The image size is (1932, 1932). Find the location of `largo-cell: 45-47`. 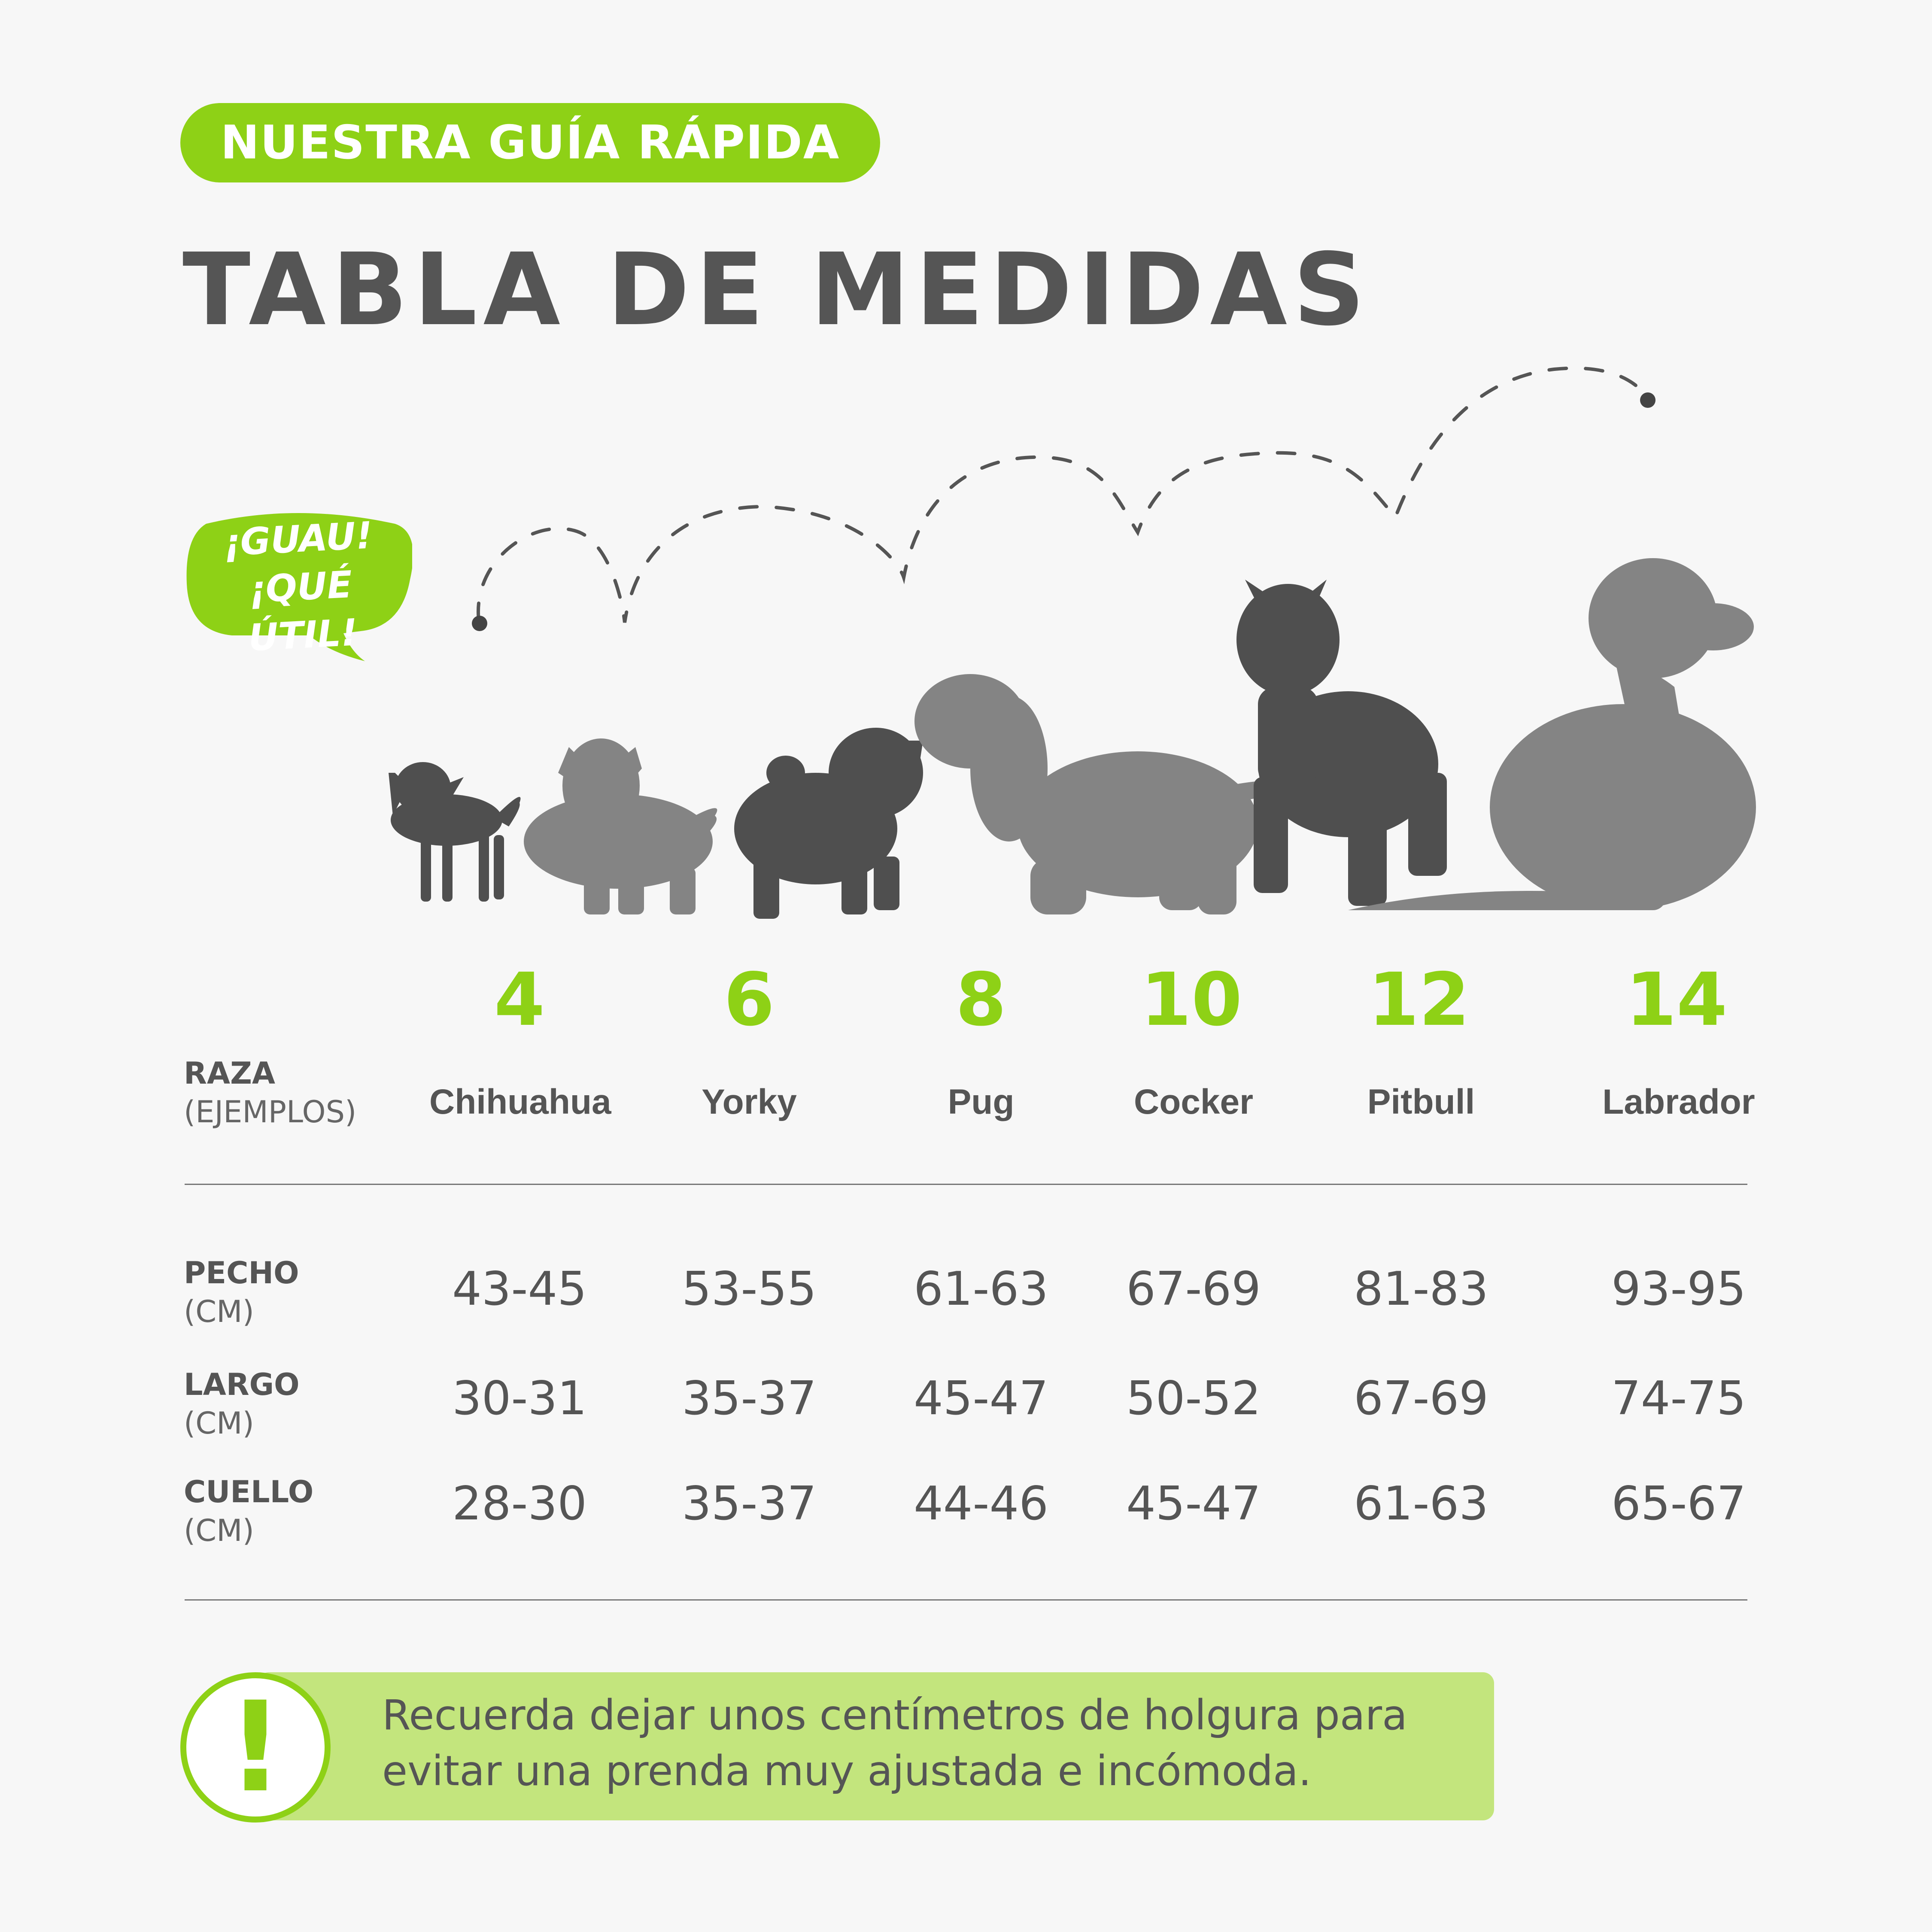

largo-cell: 45-47 is located at coordinates (981, 1398).